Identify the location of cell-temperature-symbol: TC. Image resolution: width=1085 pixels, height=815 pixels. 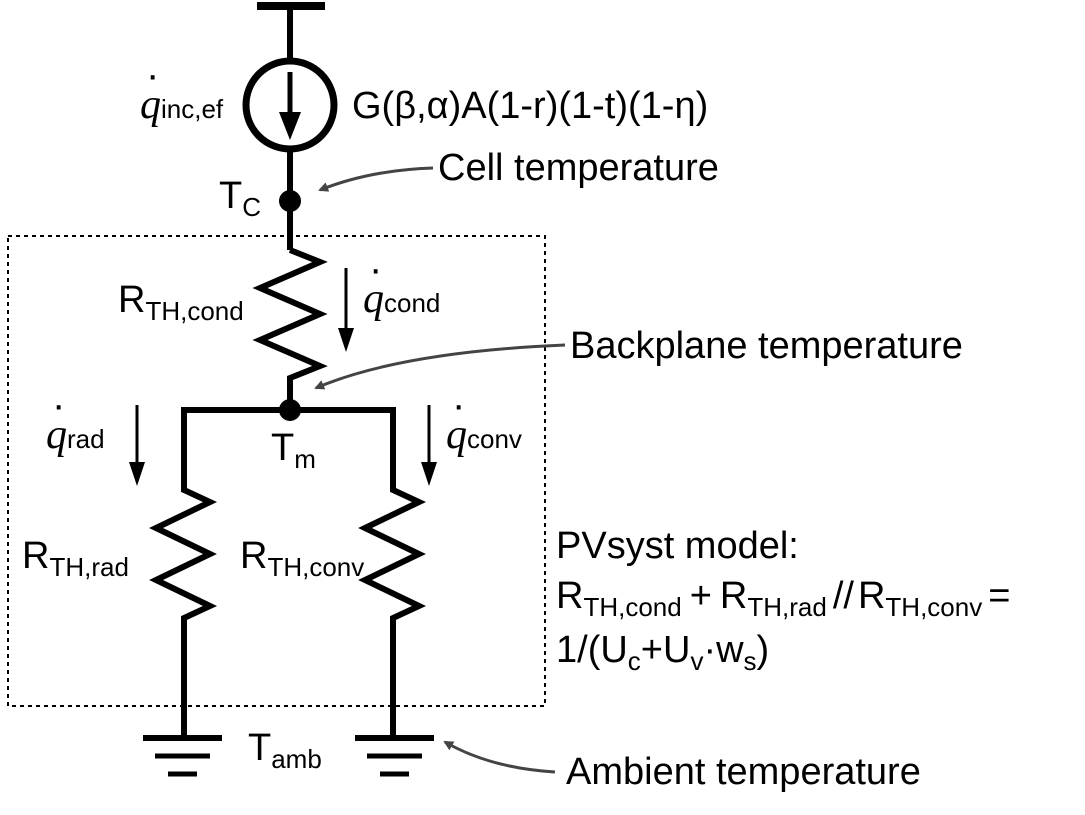
(240, 198).